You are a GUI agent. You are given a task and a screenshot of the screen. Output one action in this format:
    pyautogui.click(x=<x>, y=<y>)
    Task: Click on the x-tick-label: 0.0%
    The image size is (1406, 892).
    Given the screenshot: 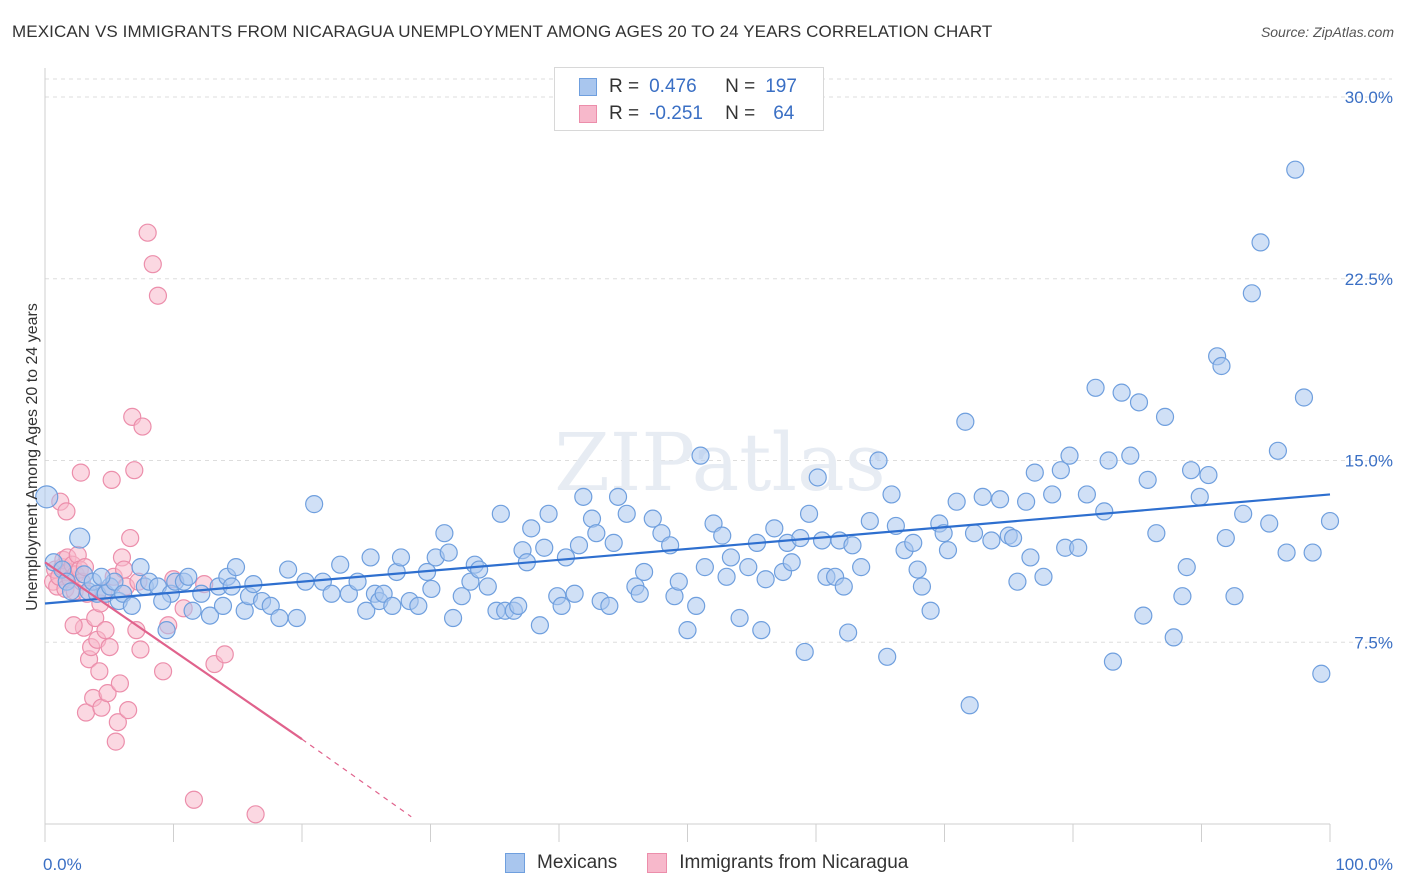 What is the action you would take?
    pyautogui.click(x=62, y=864)
    